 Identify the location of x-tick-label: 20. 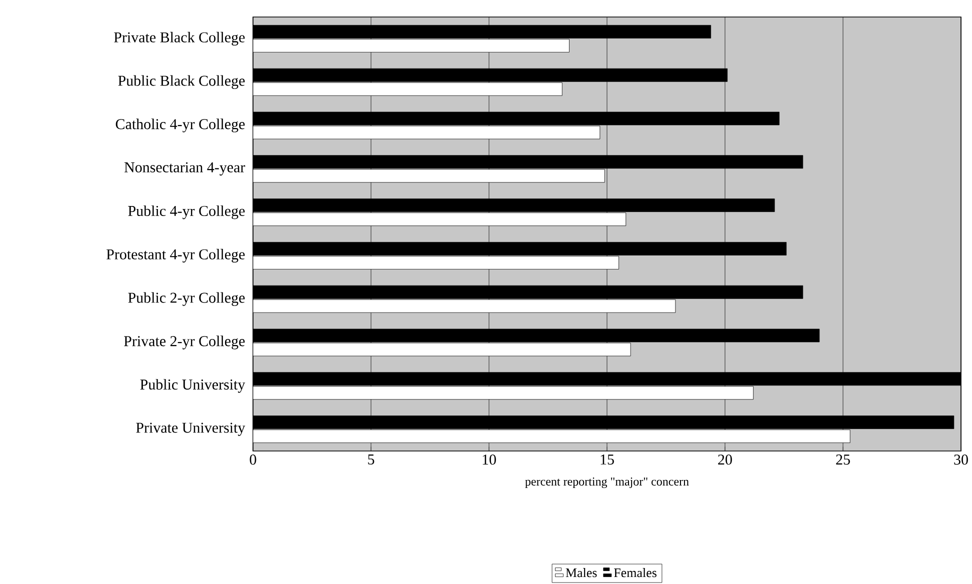
(725, 459).